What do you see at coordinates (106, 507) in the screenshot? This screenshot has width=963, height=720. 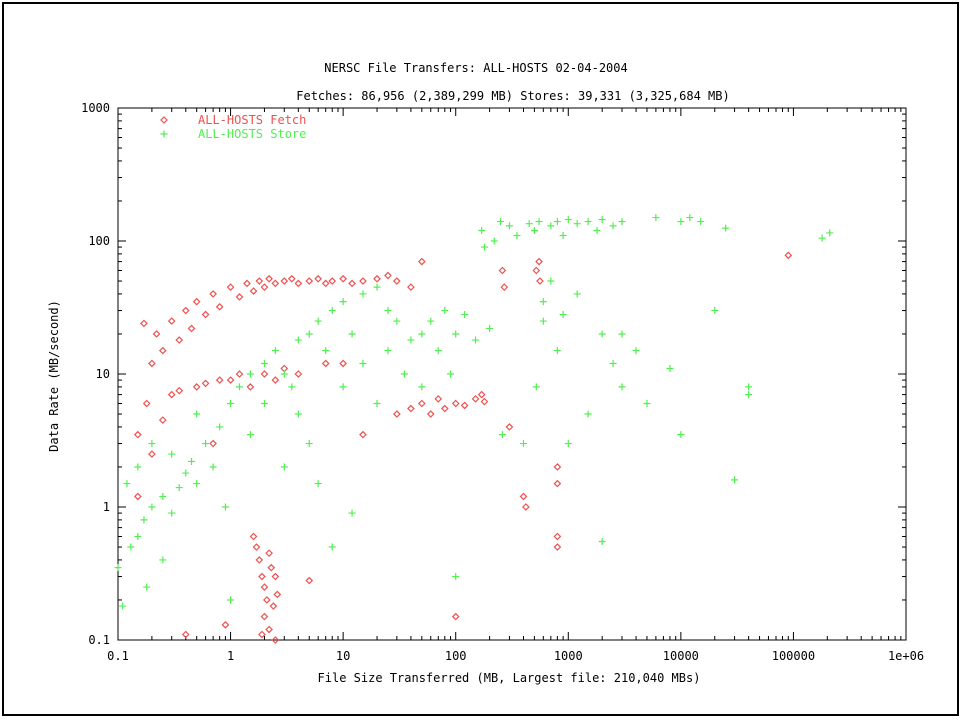 I see `y-tick-label: 1` at bounding box center [106, 507].